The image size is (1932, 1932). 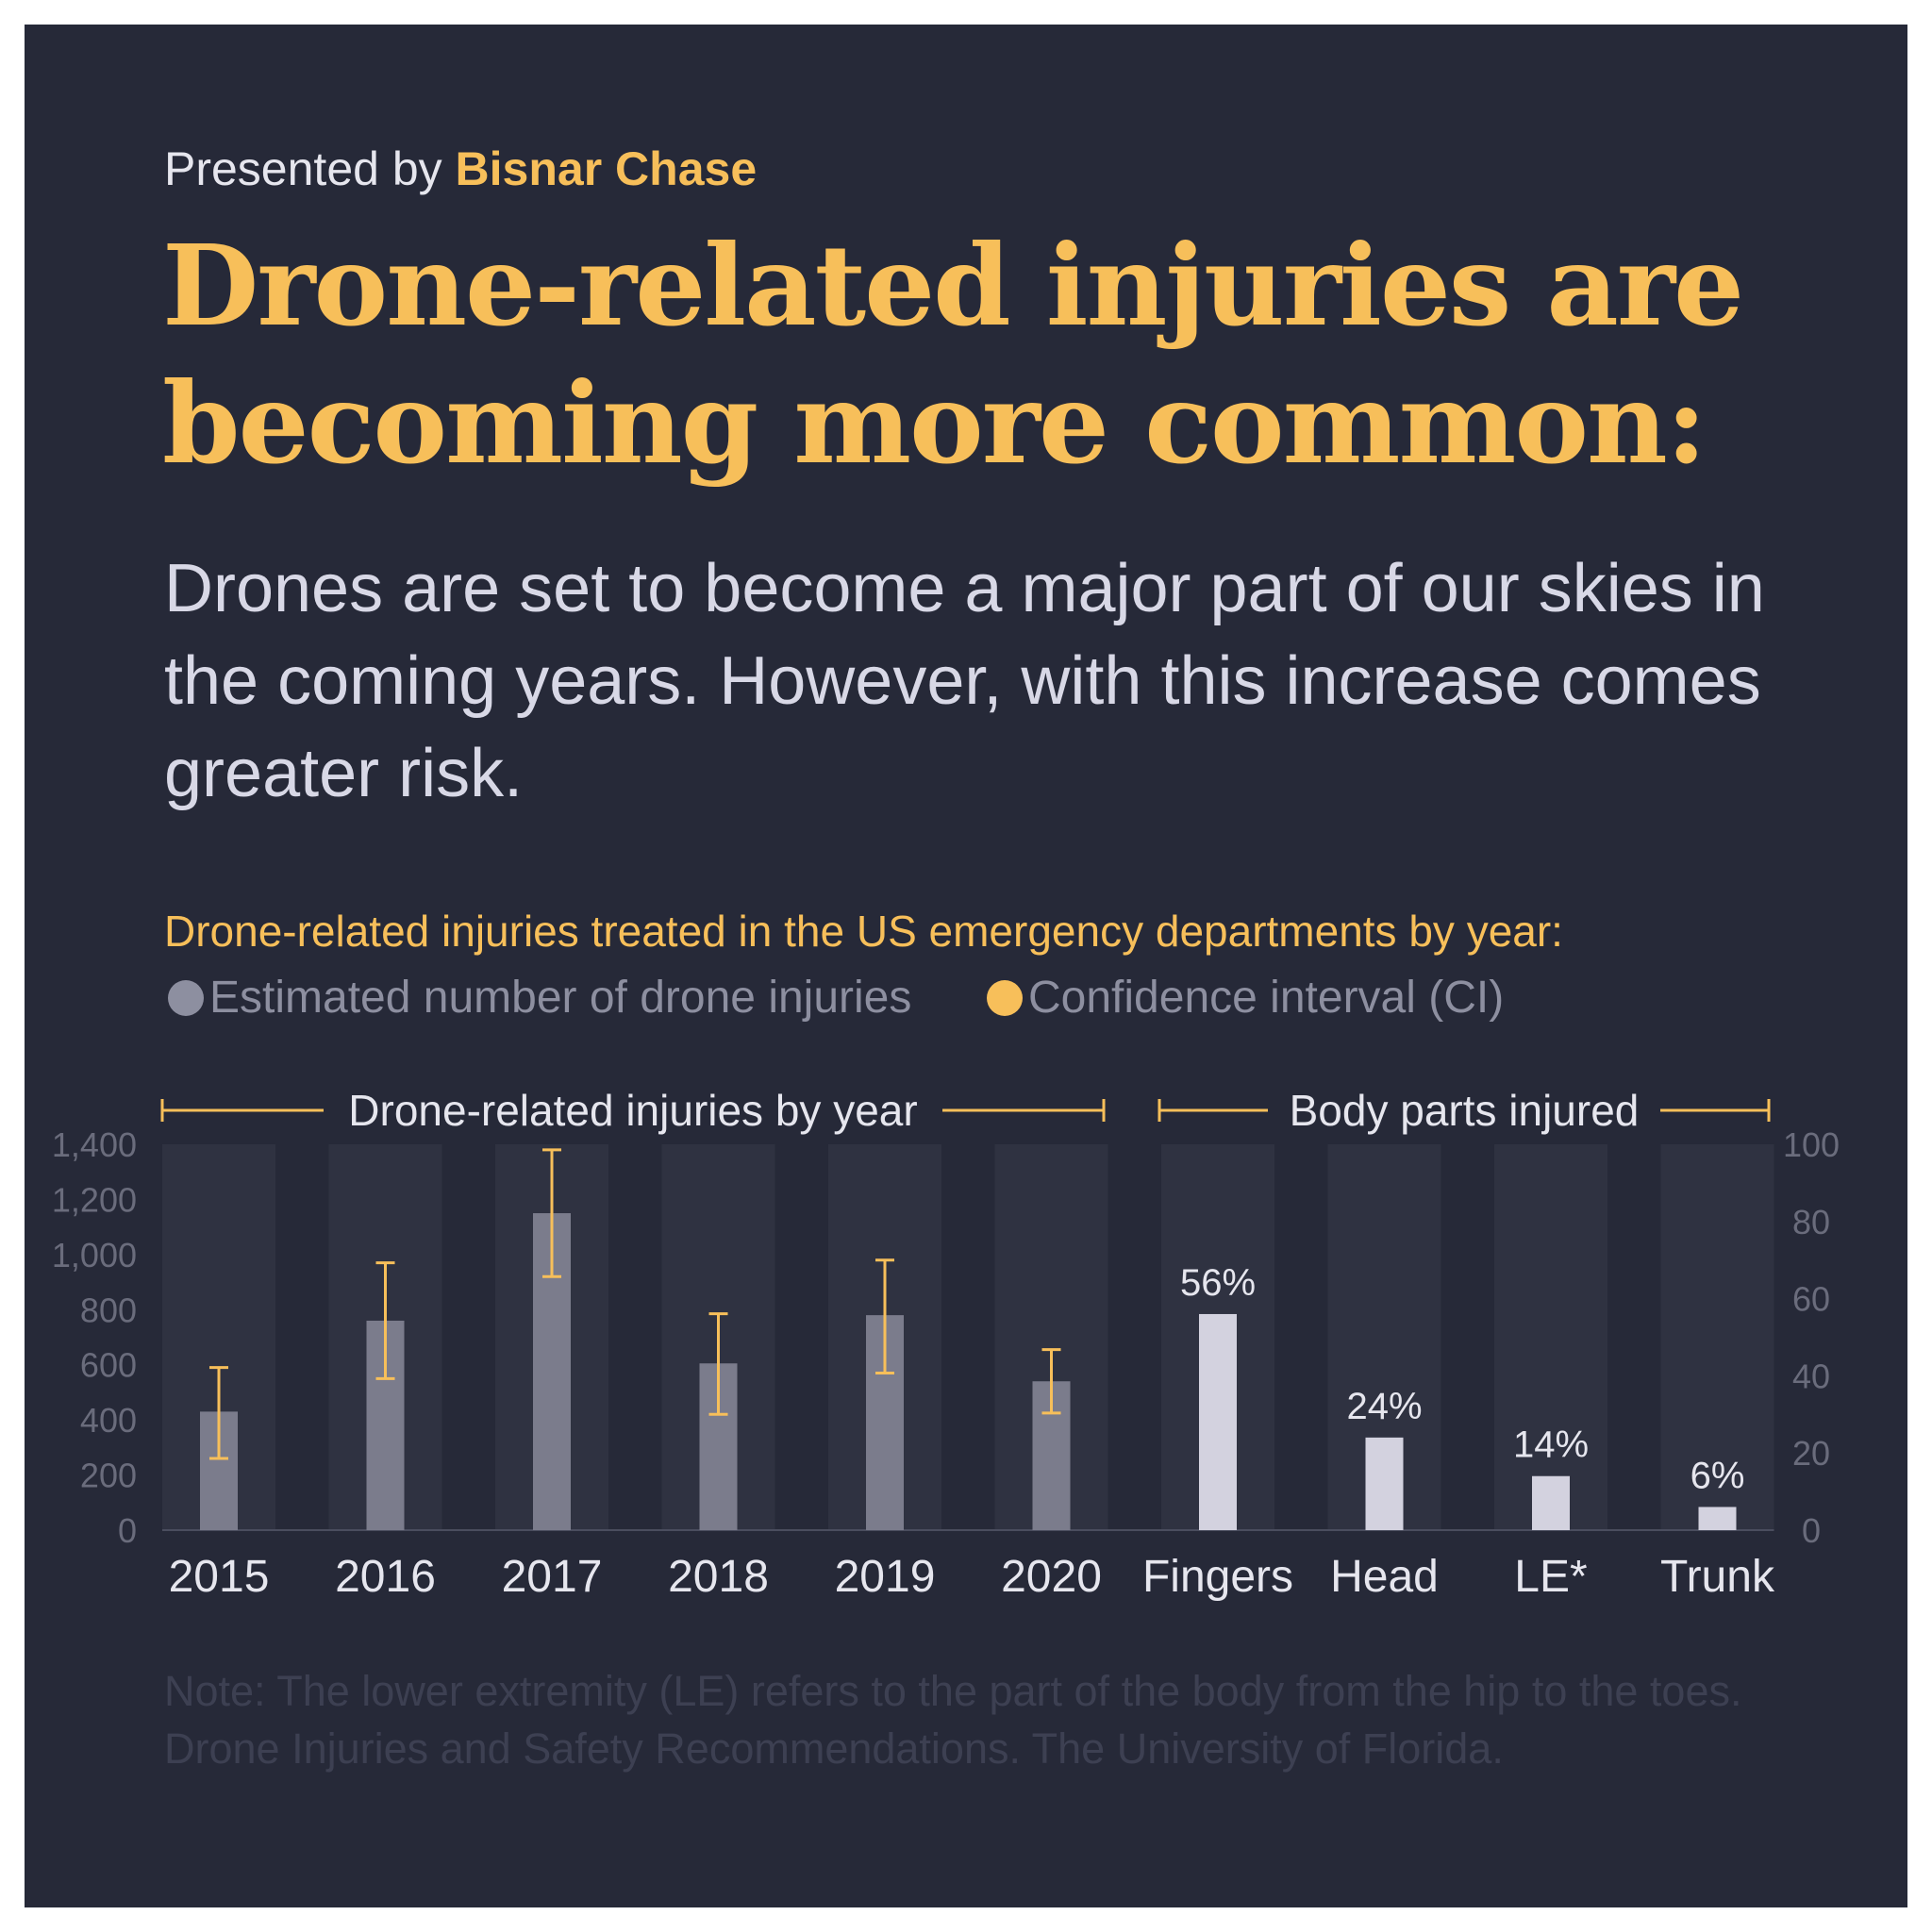 I want to click on left-y-tick-label: 0, so click(x=127, y=1530).